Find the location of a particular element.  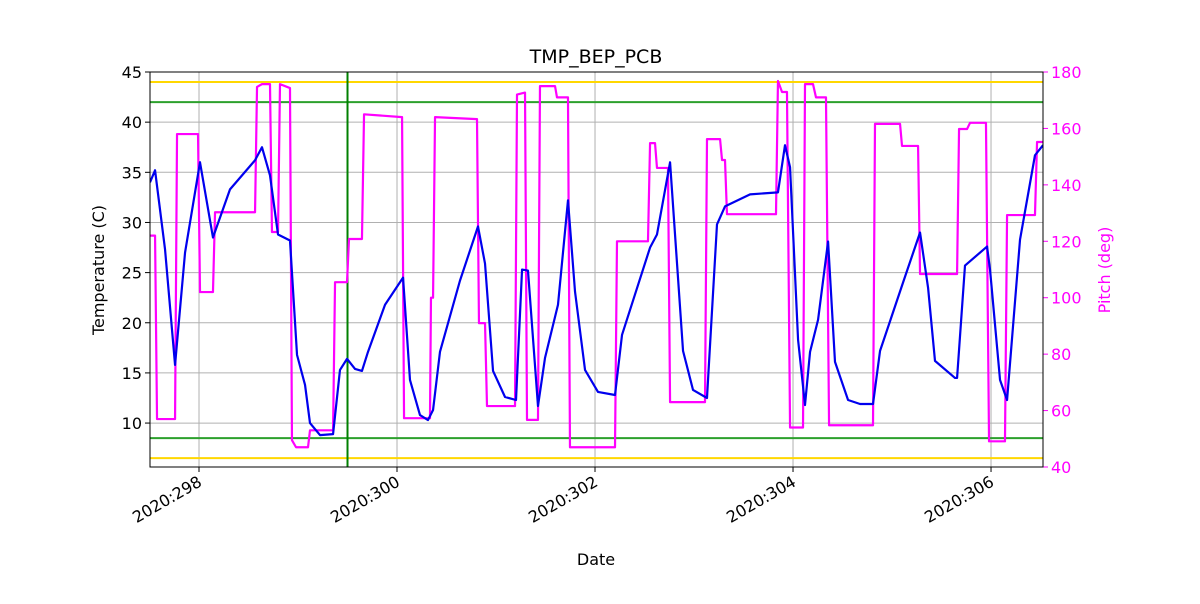

y2-tick-label: 80 is located at coordinates (1061, 354).